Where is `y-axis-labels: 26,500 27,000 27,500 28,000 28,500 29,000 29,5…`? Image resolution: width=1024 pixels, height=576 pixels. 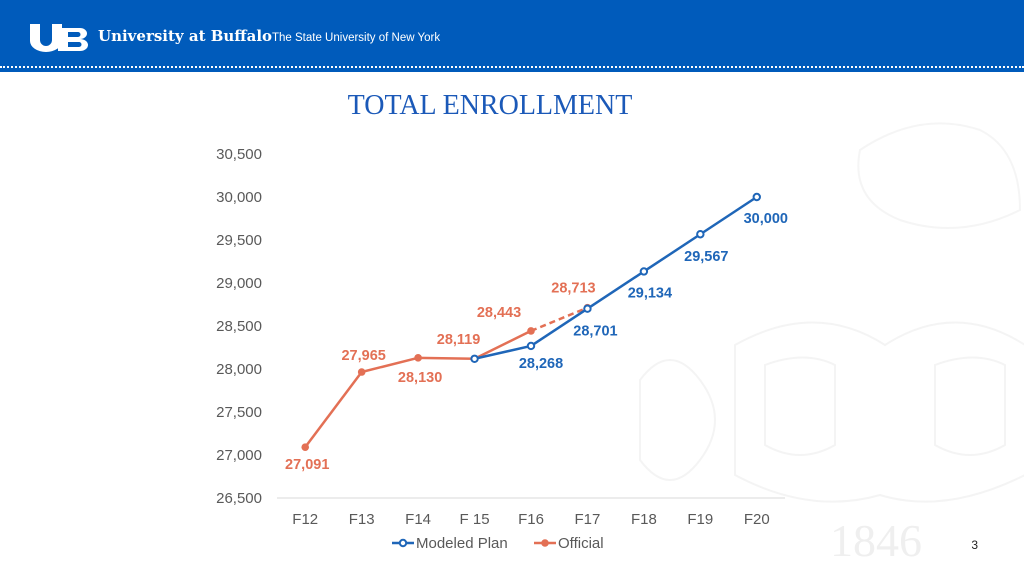 y-axis-labels: 26,500 27,000 27,500 28,000 28,500 29,000 29,5… is located at coordinates (239, 326).